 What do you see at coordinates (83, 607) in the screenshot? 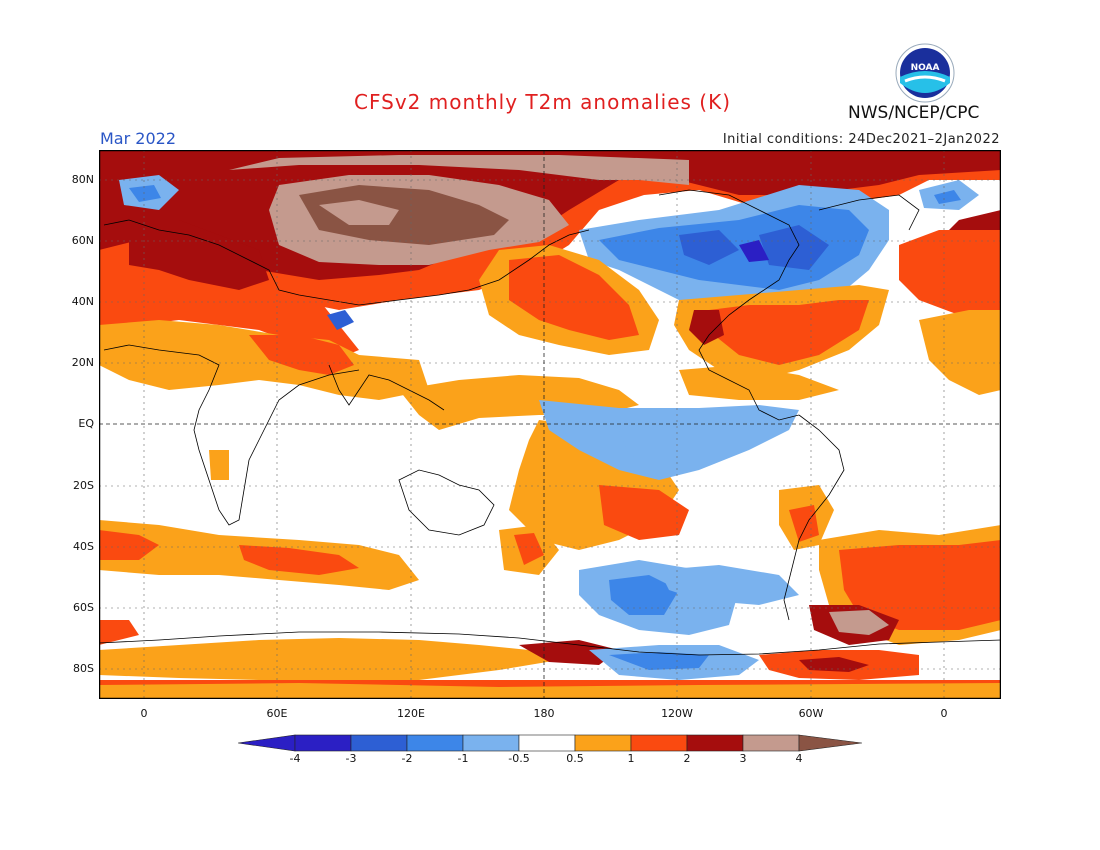
I see `lat-label-60s: 60S` at bounding box center [83, 607].